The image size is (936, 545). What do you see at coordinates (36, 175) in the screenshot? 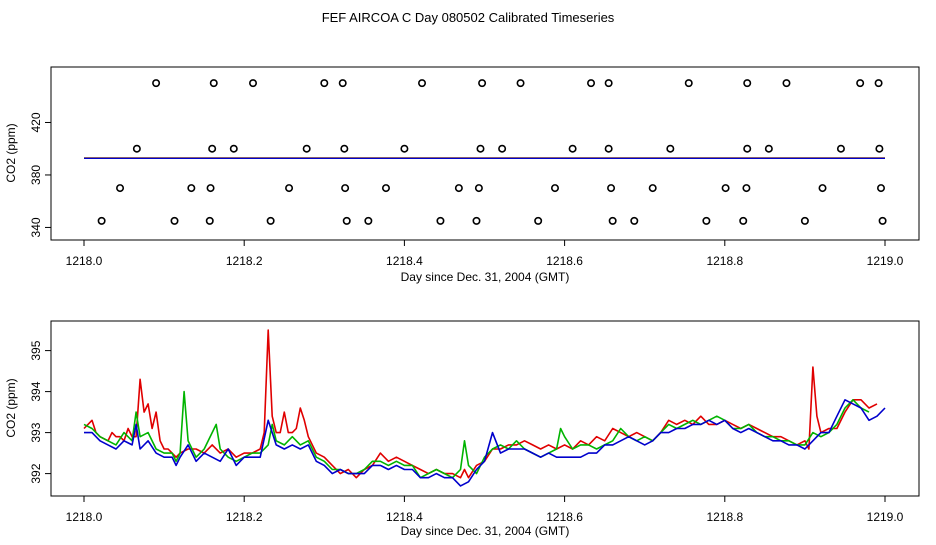
I see `y-tick-label: 380` at bounding box center [36, 175].